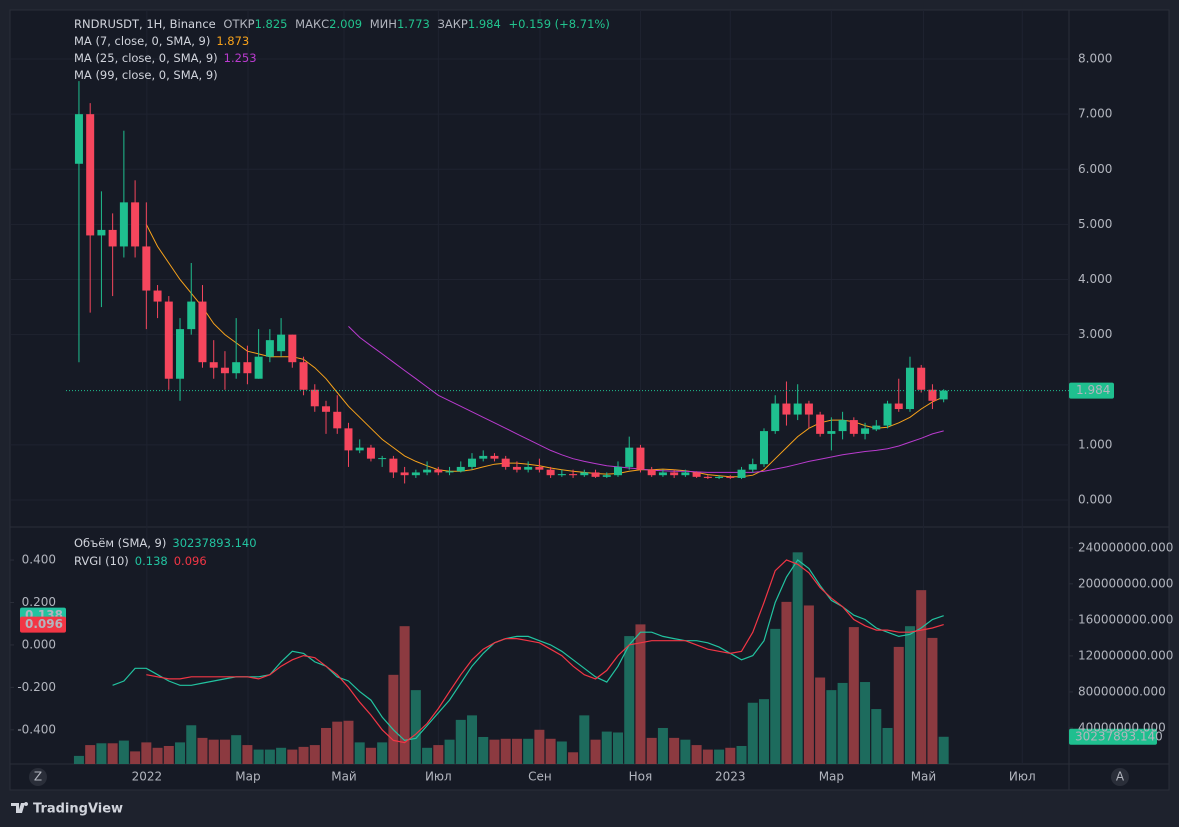 Image resolution: width=1179 pixels, height=827 pixels. Describe the element at coordinates (36, 729) in the screenshot. I see `rvgi-tick-label: -0.400` at that location.